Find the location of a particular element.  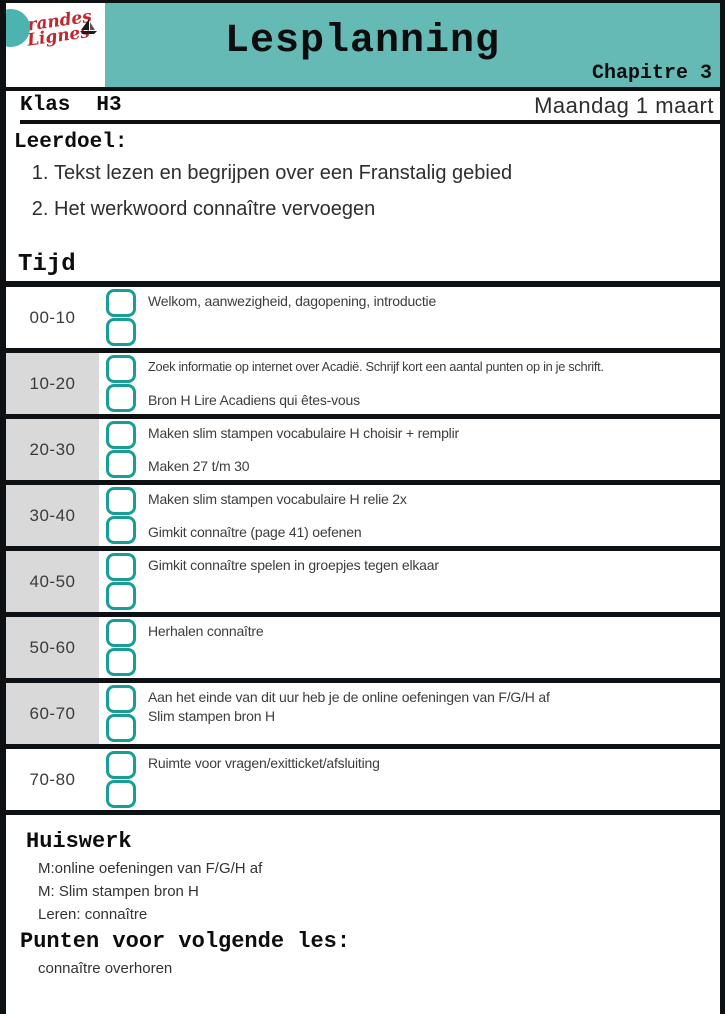

chapter-label: Chapitre 3 is located at coordinates (651, 73).